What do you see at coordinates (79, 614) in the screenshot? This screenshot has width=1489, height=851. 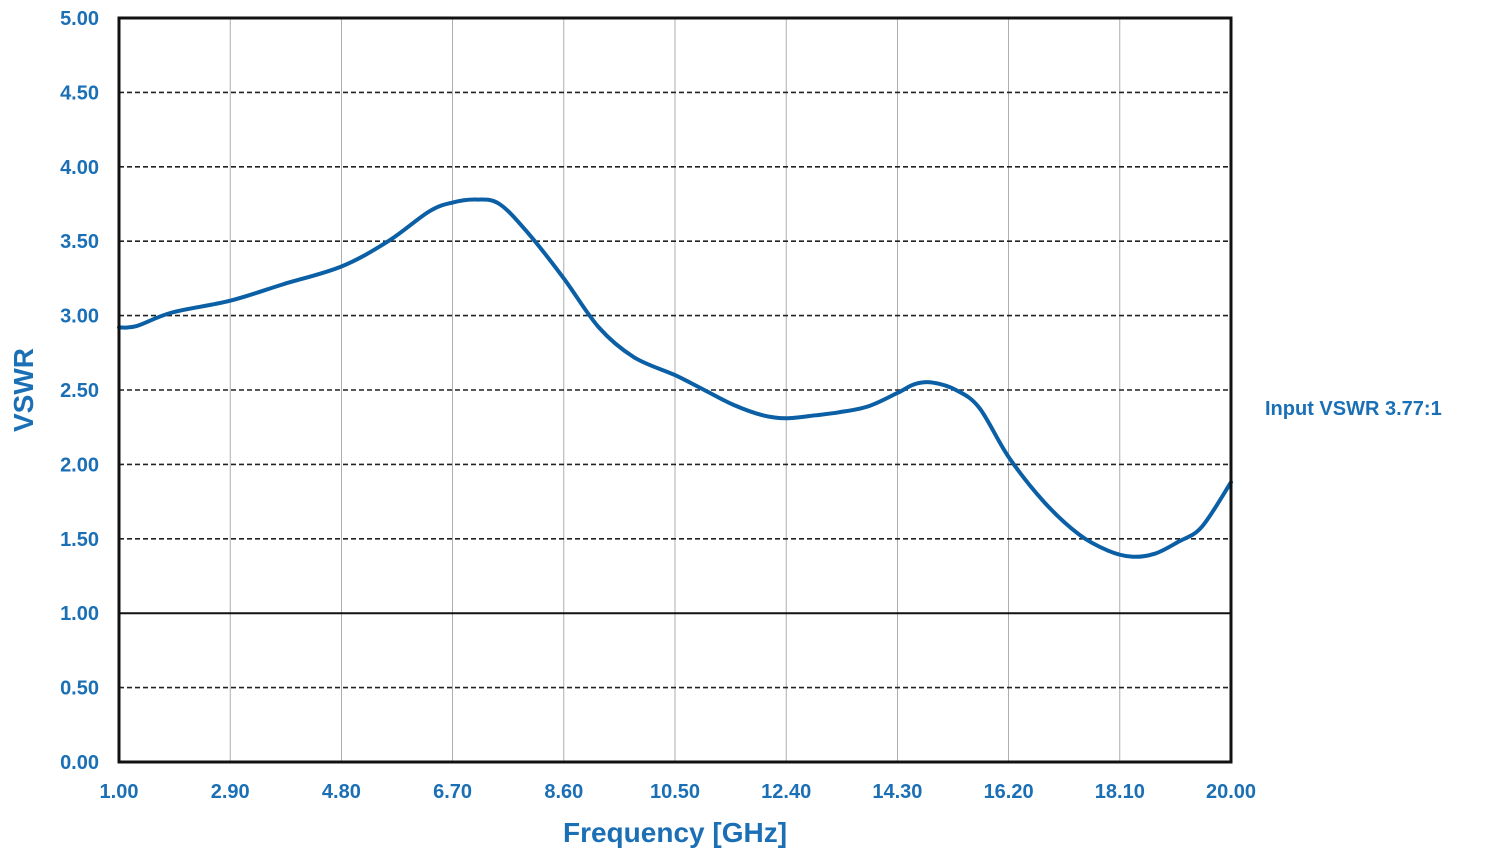 I see `y-tick-label: 1.00` at bounding box center [79, 614].